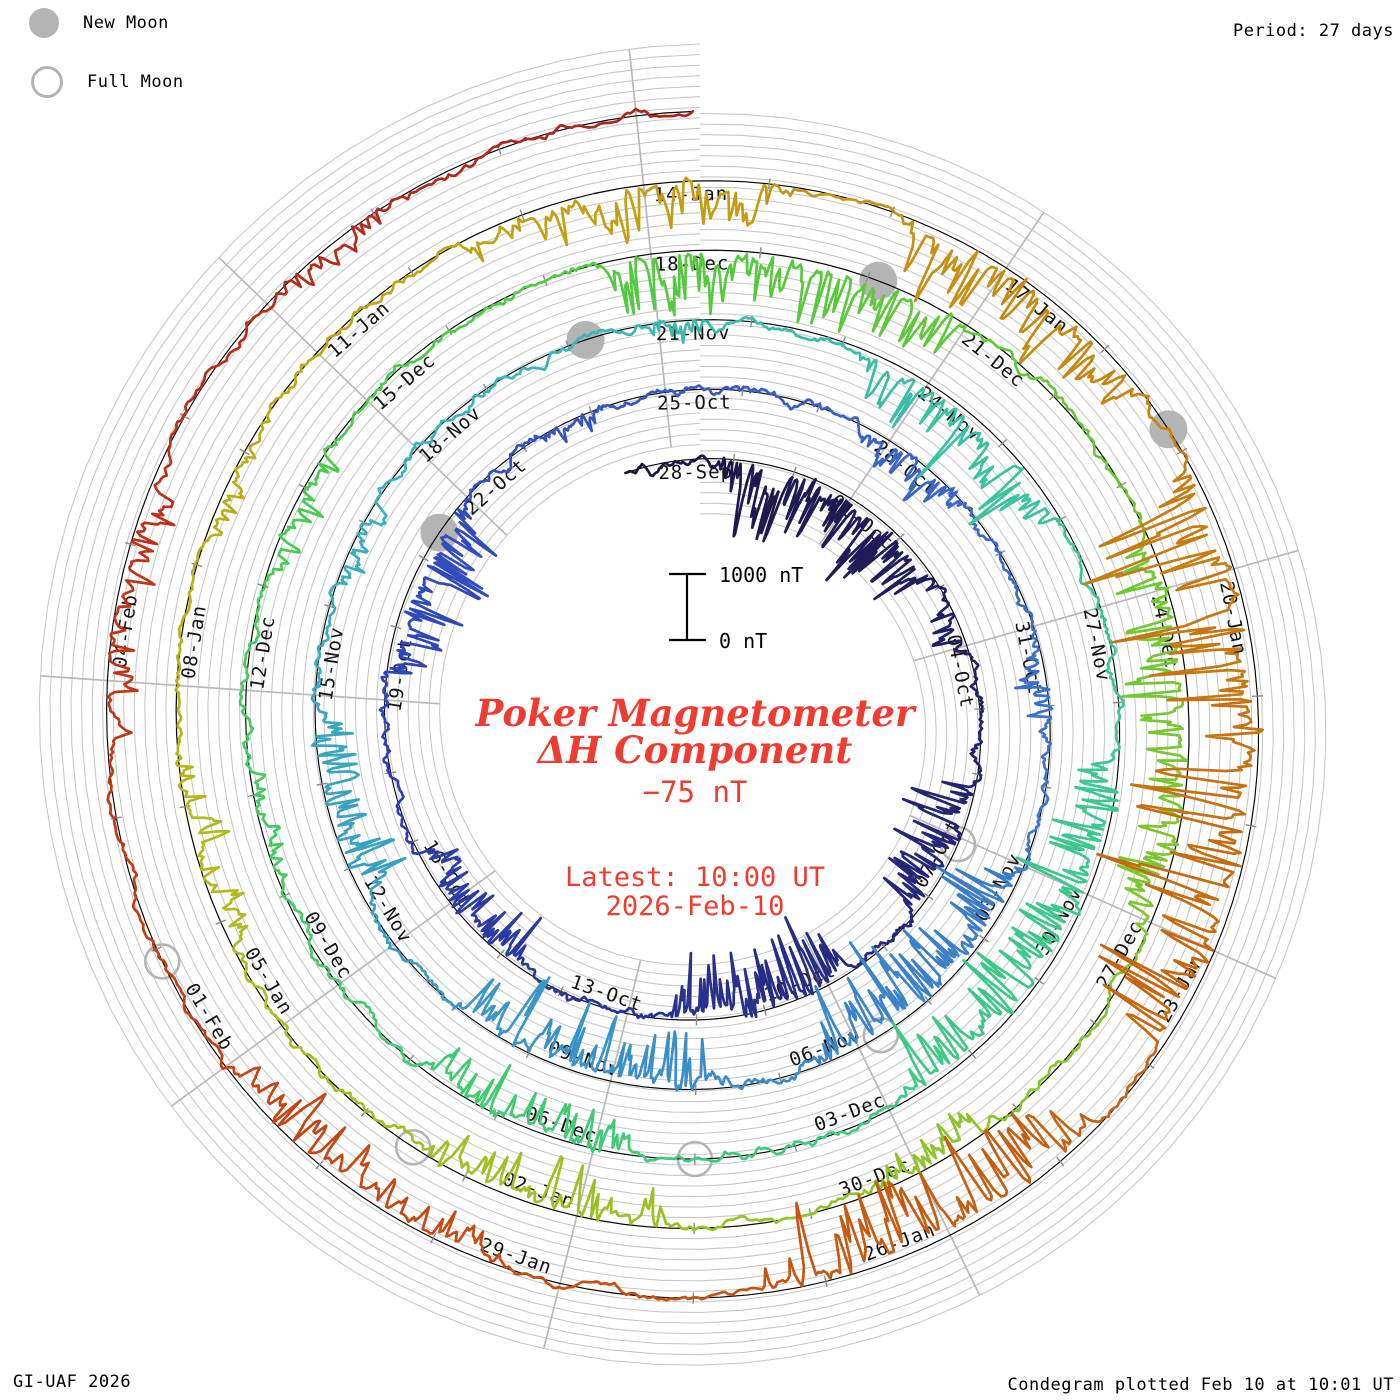 Image resolution: width=1400 pixels, height=1400 pixels. What do you see at coordinates (72, 1382) in the screenshot?
I see `credit-label: GI-UAF 2026` at bounding box center [72, 1382].